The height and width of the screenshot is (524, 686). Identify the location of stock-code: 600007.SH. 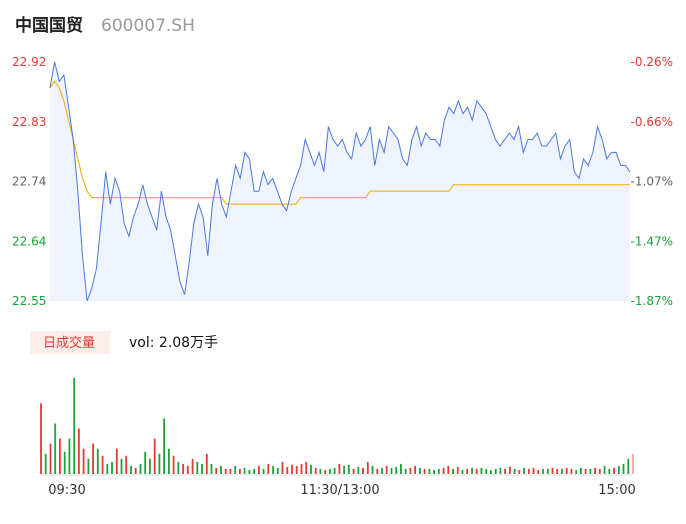
(148, 26).